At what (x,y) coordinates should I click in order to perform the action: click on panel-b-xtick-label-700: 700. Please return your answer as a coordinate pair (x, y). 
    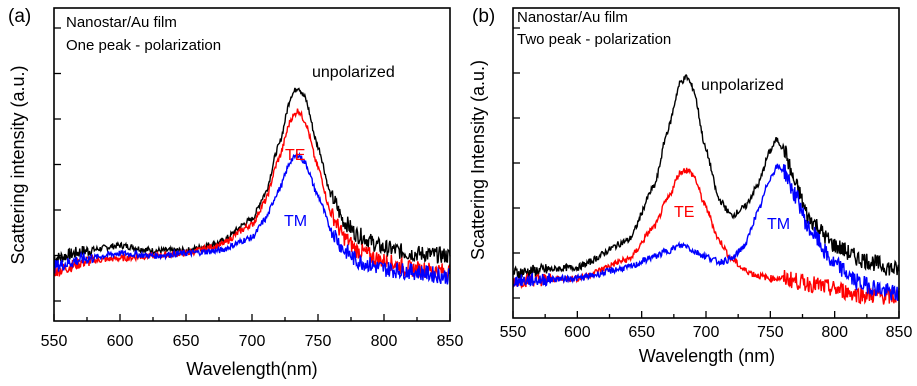
    Looking at the image, I should click on (706, 332).